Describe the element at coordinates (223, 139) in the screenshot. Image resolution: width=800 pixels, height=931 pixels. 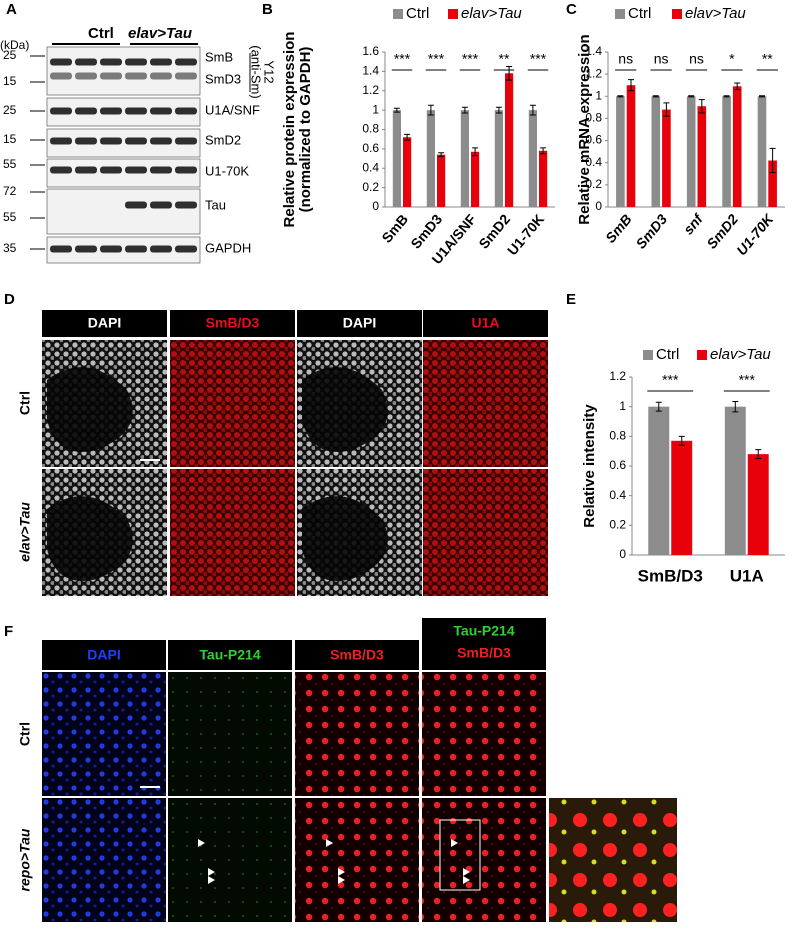
I see `band-label: SmD2` at that location.